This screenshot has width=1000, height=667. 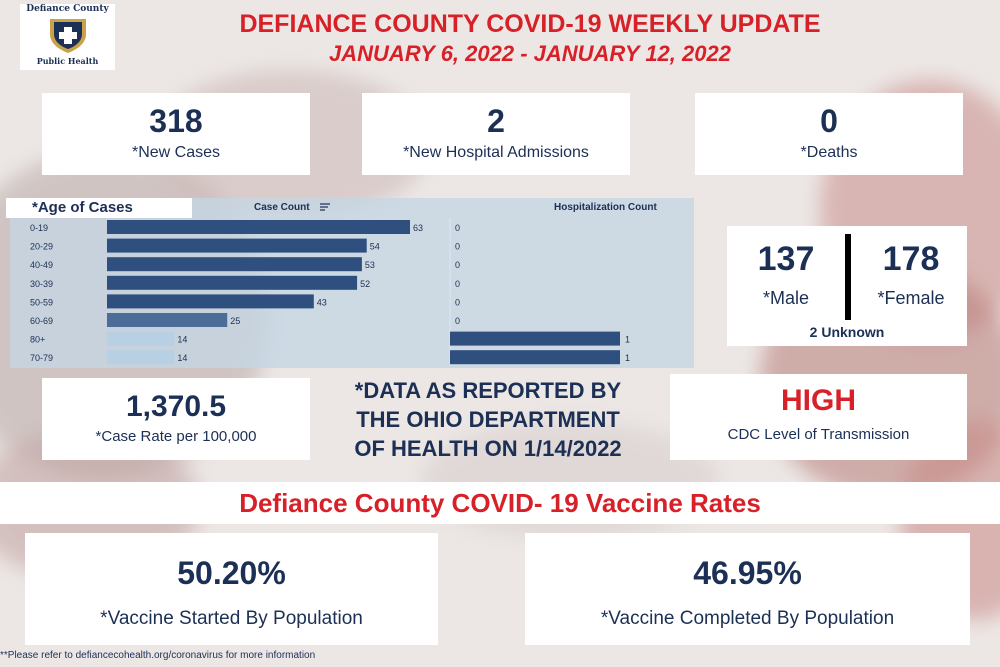 I want to click on new-cases-card: 318 *New Cases, so click(x=176, y=134).